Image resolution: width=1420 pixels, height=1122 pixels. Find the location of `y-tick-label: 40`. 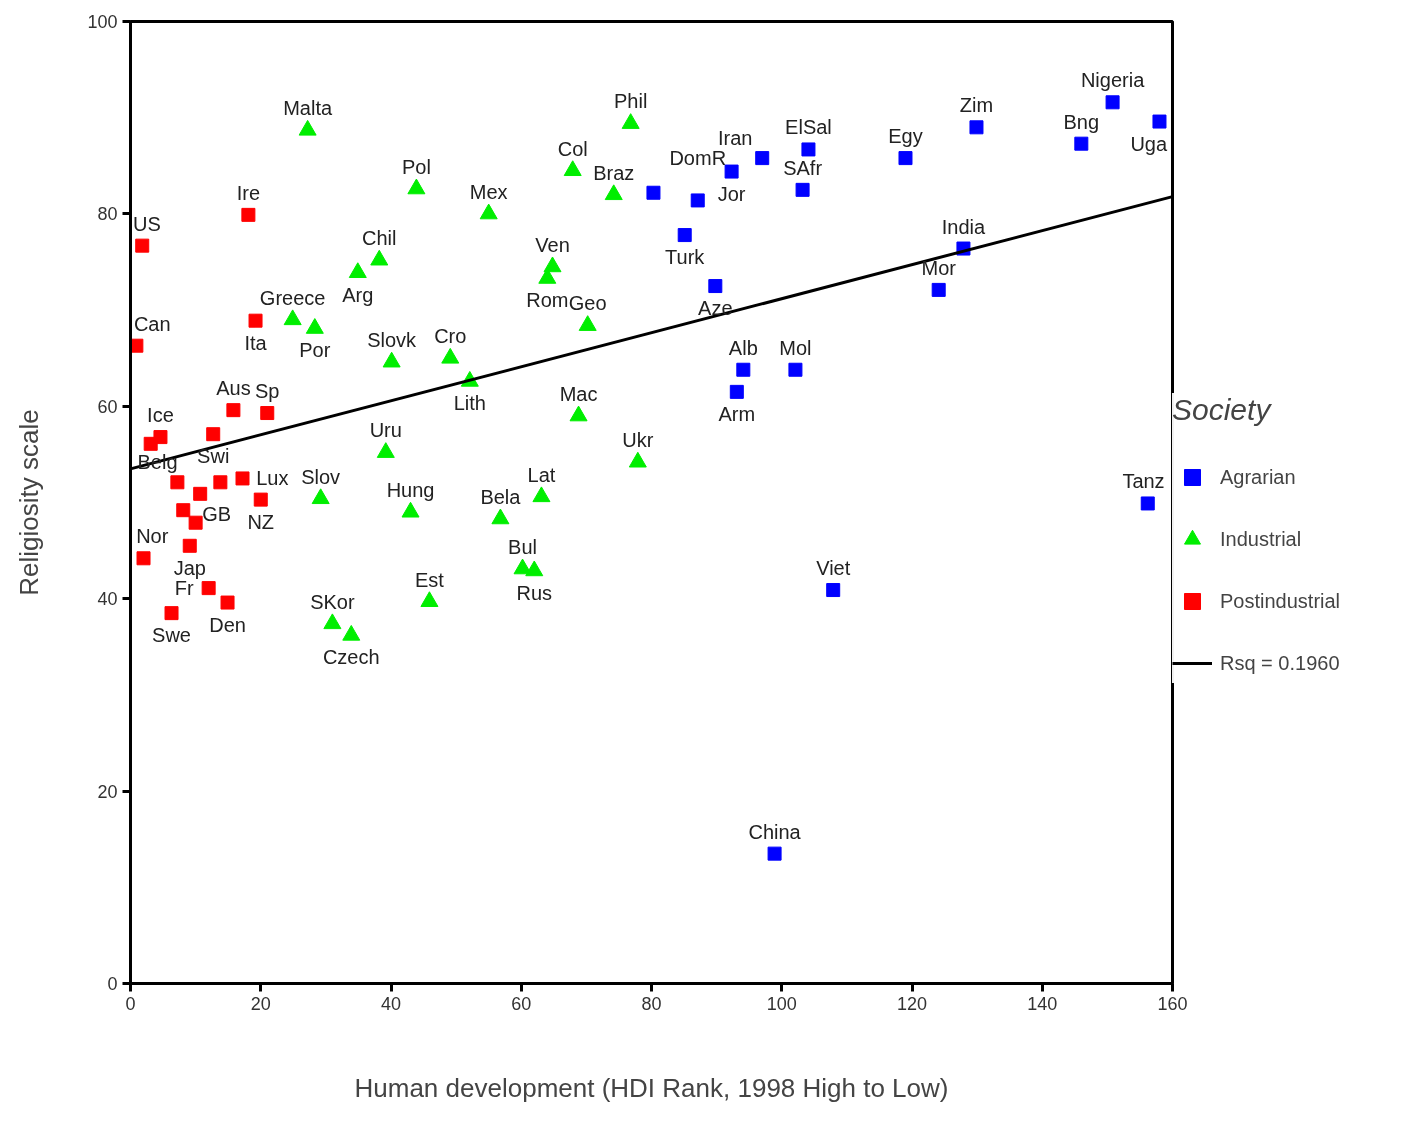

y-tick-label: 40 is located at coordinates (107, 599).